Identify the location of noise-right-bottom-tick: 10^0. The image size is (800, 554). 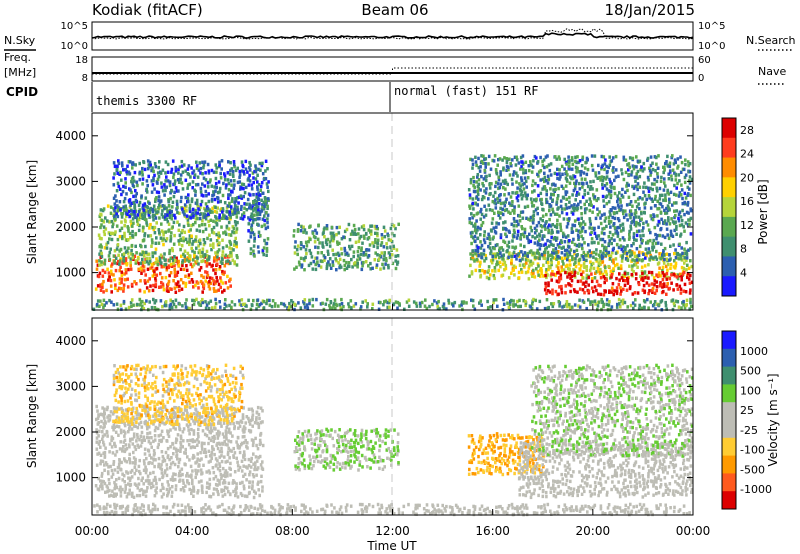
(711, 46).